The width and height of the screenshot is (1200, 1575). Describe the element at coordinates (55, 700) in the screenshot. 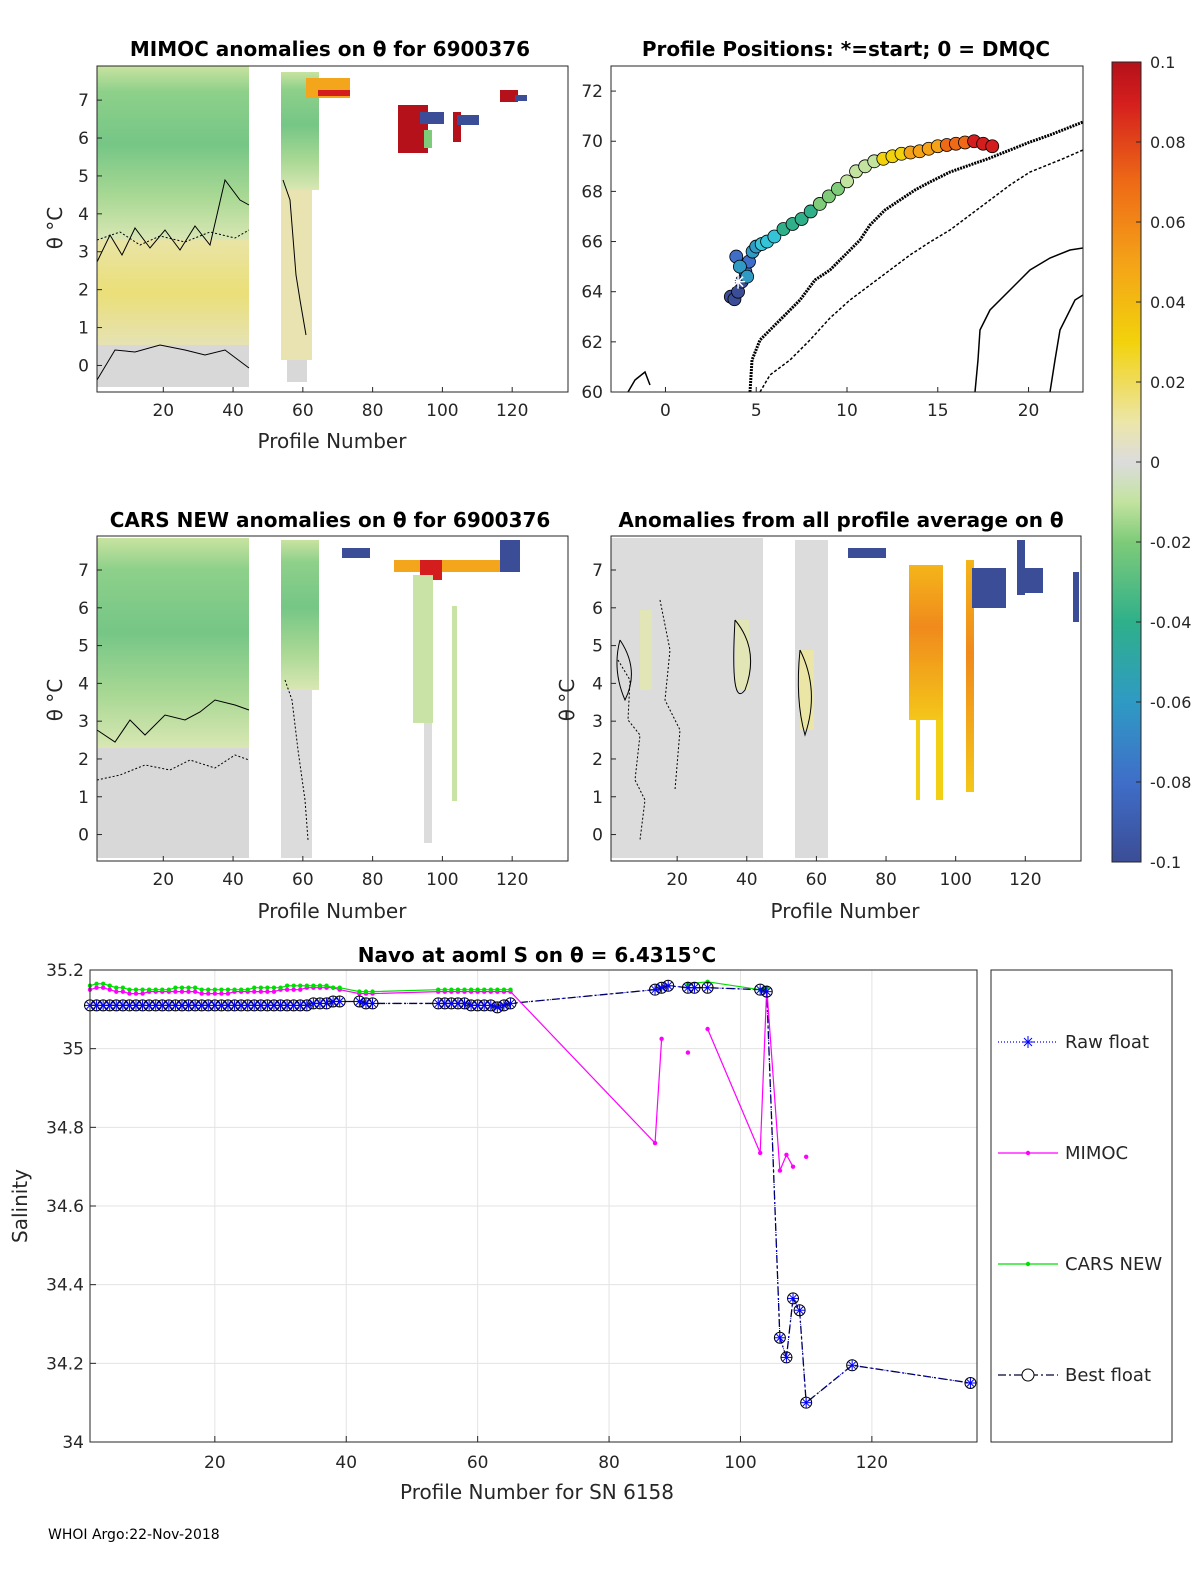

I see `cars-y-label: θ °C` at that location.